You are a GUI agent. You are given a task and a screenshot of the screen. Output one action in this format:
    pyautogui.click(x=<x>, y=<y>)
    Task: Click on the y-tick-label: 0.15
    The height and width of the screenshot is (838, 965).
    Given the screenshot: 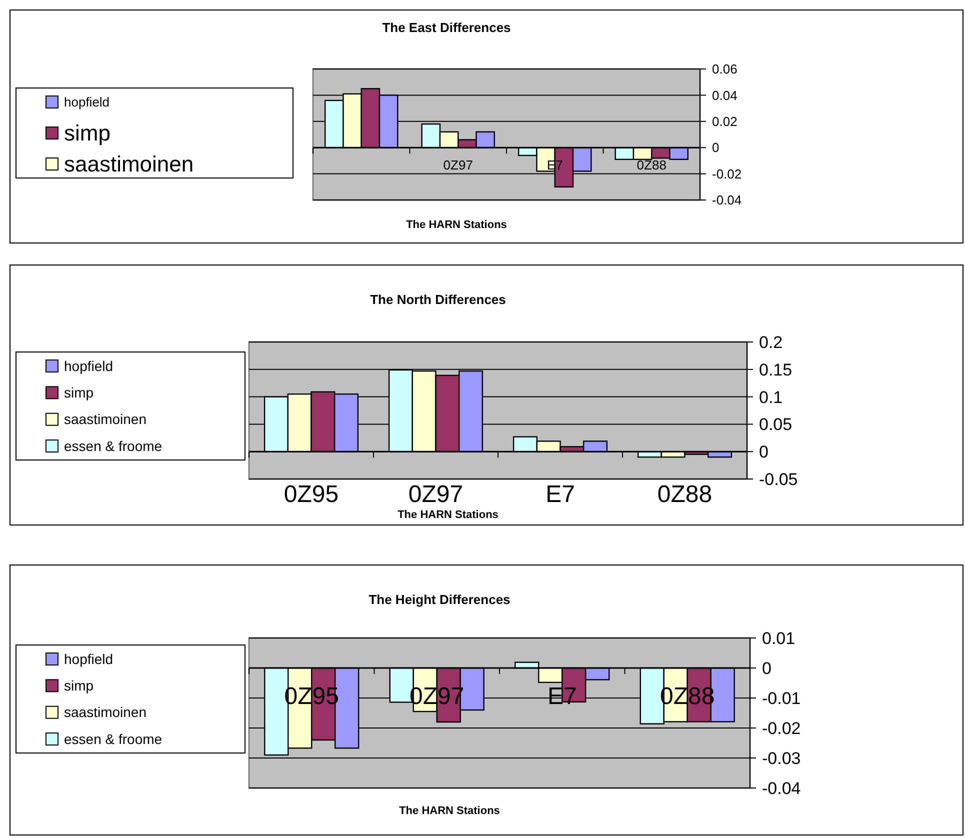 What is the action you would take?
    pyautogui.click(x=775, y=370)
    